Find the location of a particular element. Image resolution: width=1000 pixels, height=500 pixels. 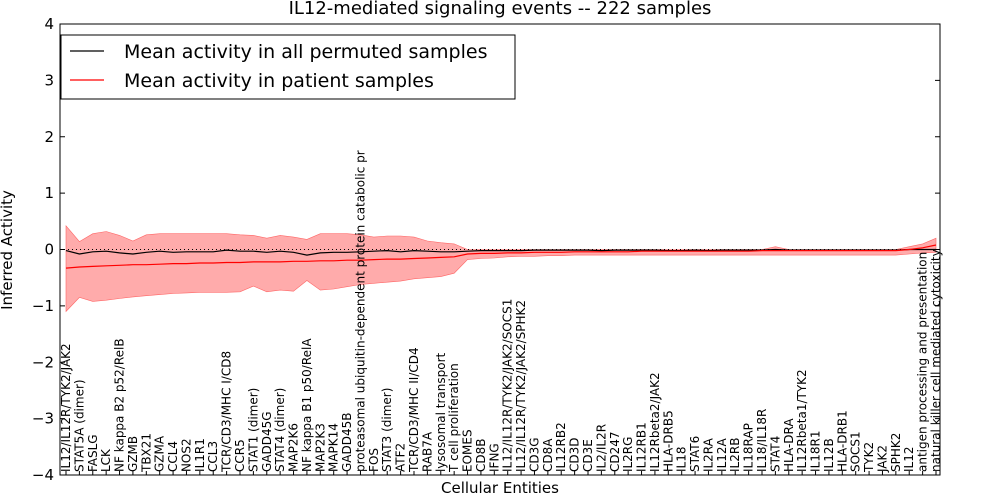

y-tick-label: −2 is located at coordinates (43, 362).